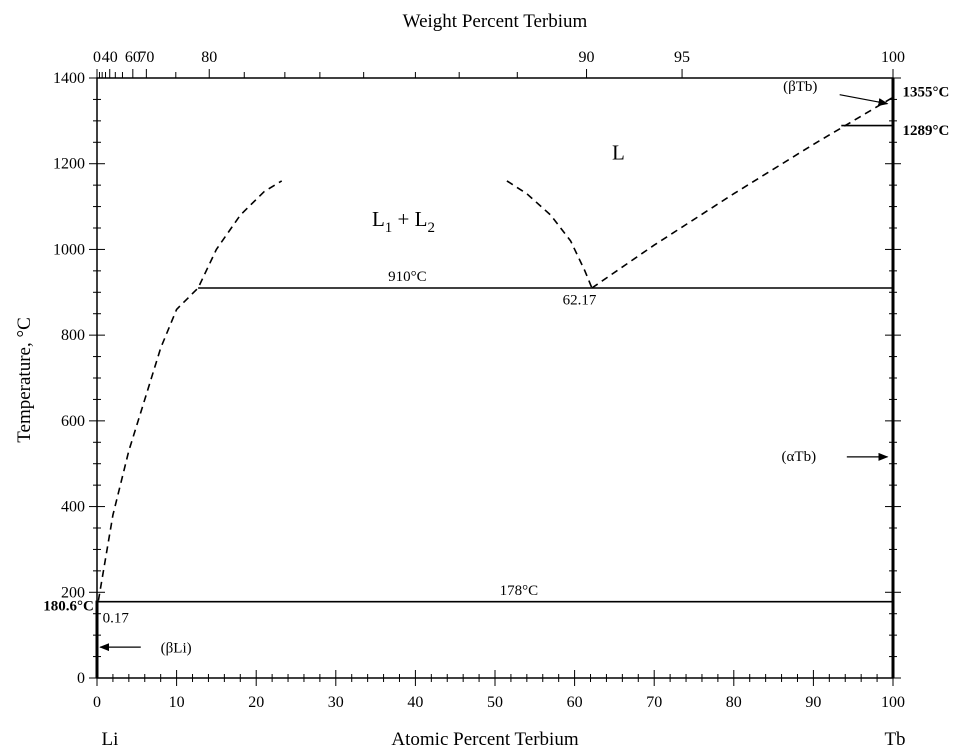  Describe the element at coordinates (495, 21) in the screenshot. I see `top-axis-title: Weight Percent Terbium` at that location.